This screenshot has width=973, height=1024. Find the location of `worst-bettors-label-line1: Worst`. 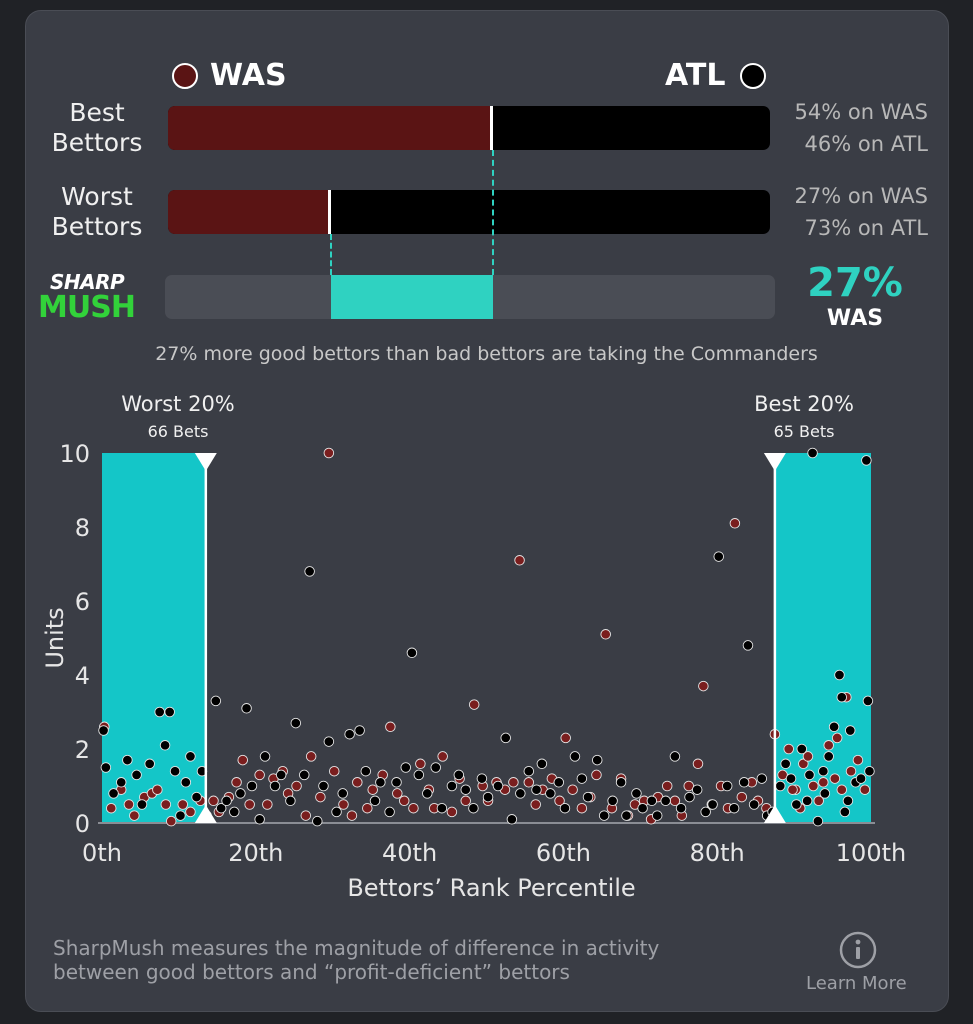

worst-bettors-label-line1: Worst is located at coordinates (97, 196).